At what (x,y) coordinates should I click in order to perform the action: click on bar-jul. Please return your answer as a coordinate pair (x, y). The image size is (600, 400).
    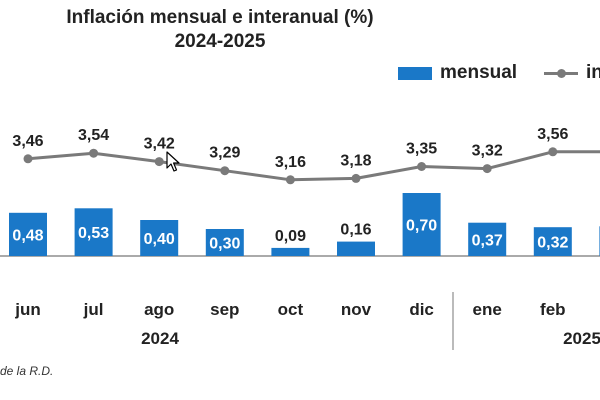
    Looking at the image, I should click on (93, 232).